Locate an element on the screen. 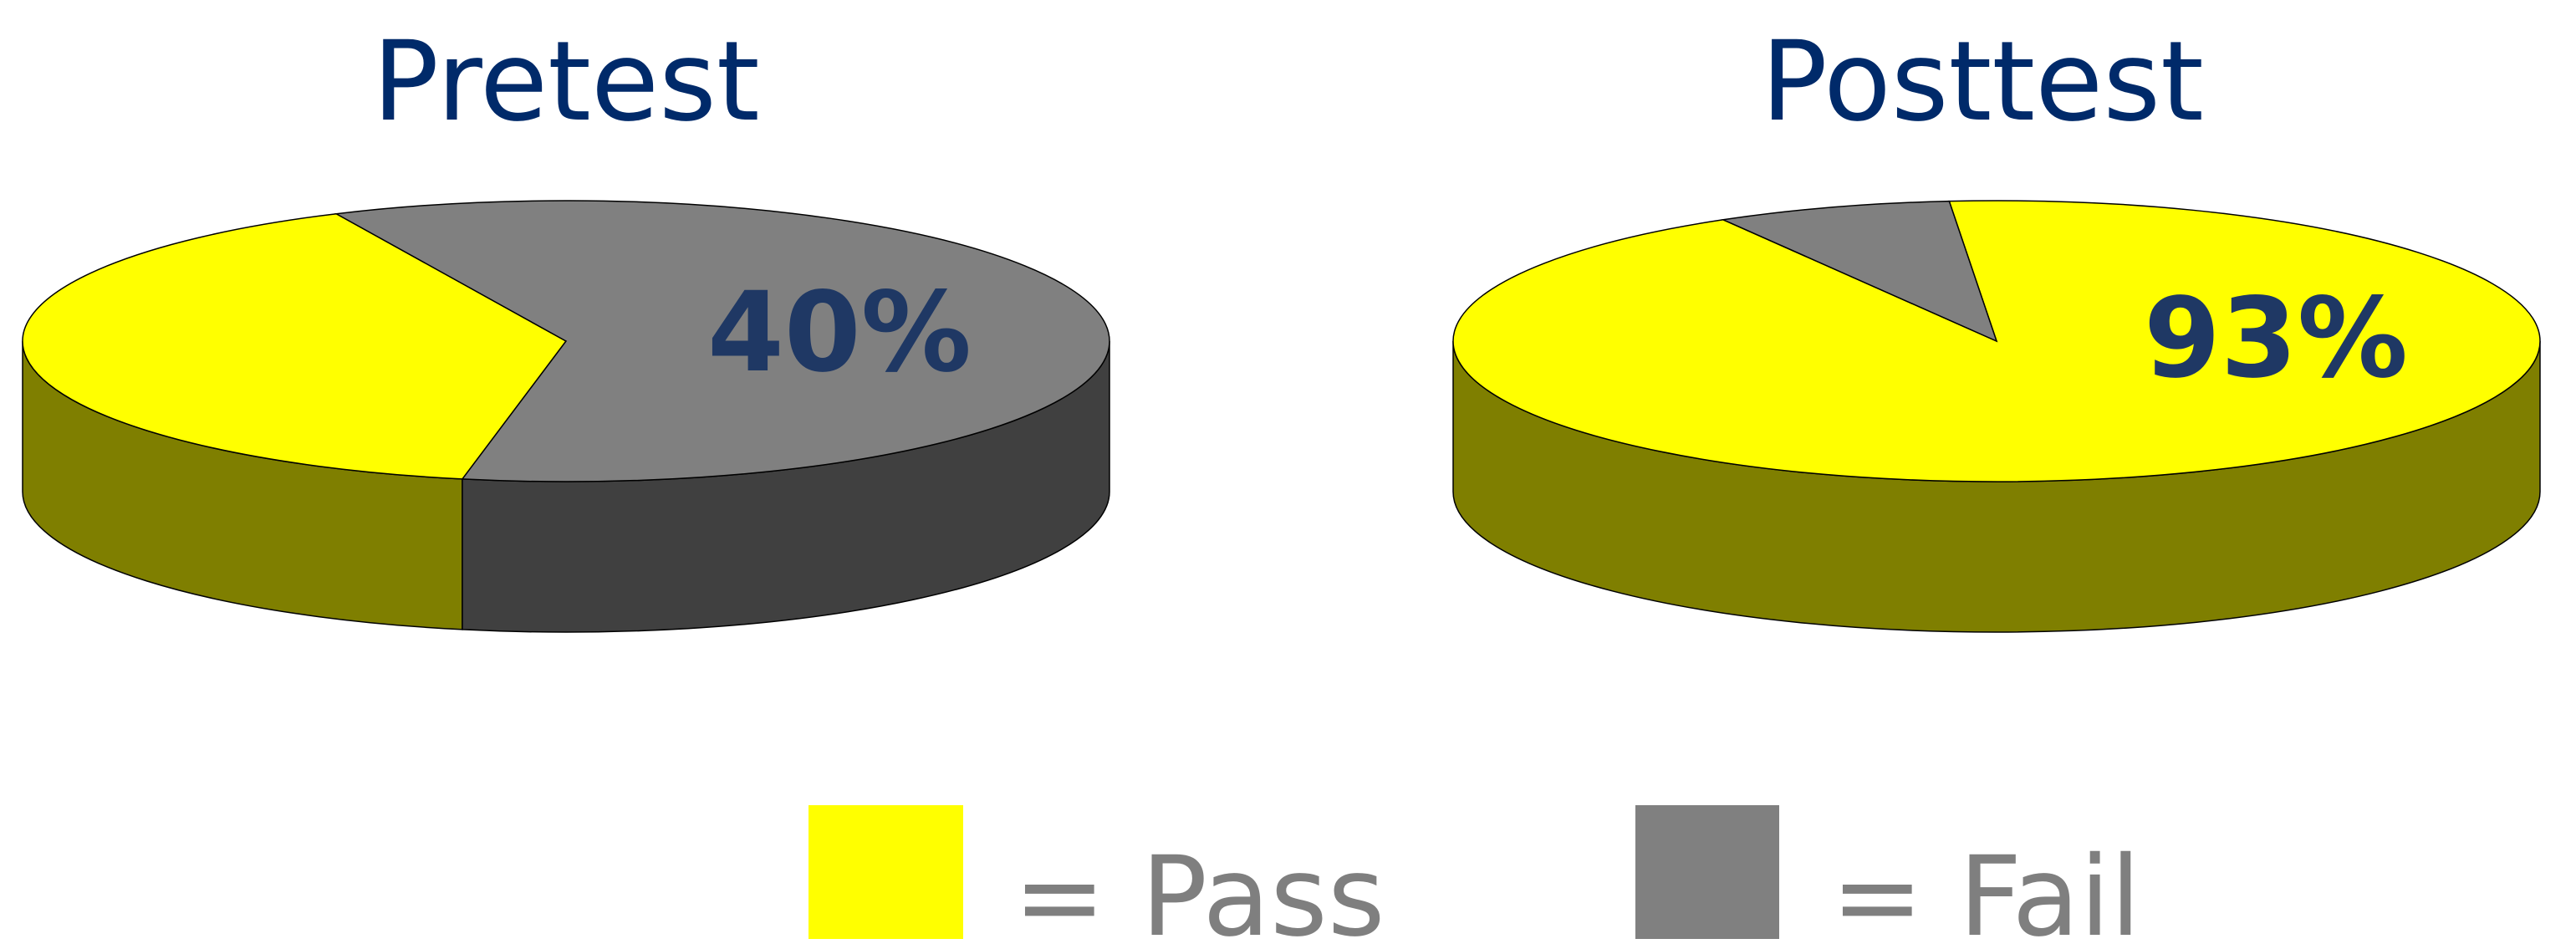 Image resolution: width=2576 pixels, height=949 pixels. legend: = Pass = Fail is located at coordinates (1475, 877).